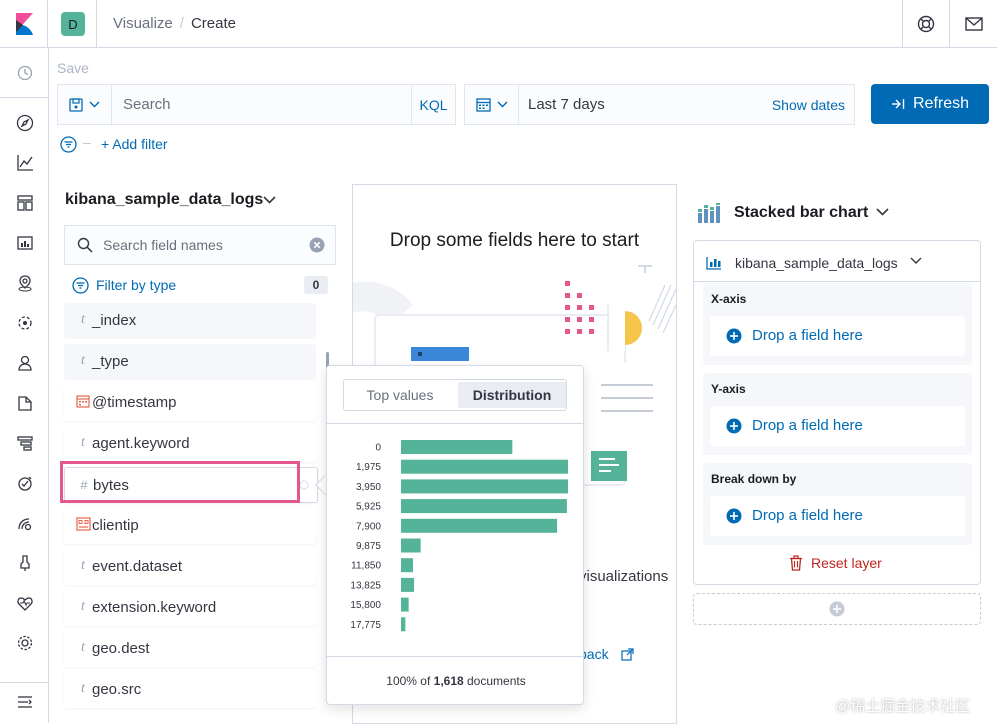 This screenshot has width=997, height=724. I want to click on saved-query-button, so click(85, 104).